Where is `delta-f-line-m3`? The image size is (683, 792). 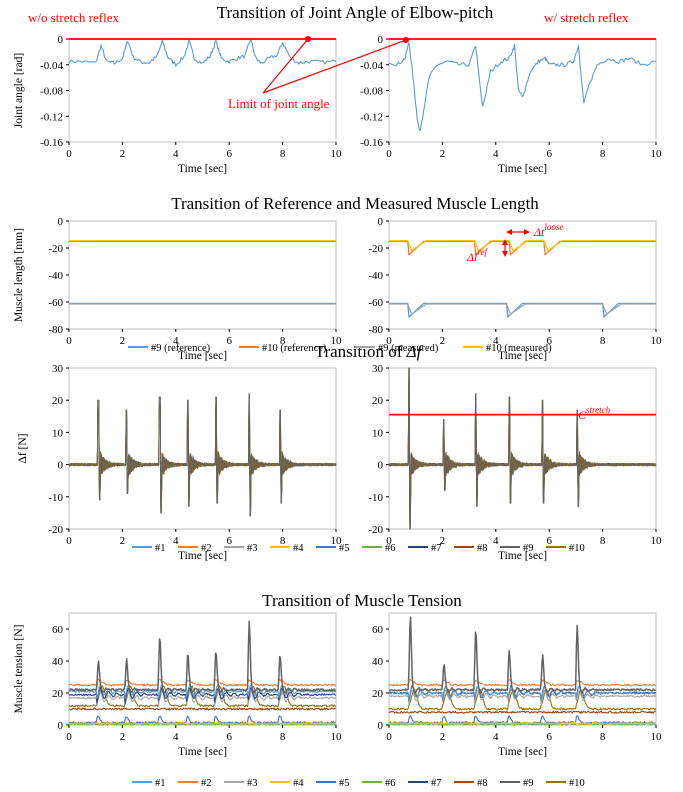 delta-f-line-m3 is located at coordinates (522, 454).